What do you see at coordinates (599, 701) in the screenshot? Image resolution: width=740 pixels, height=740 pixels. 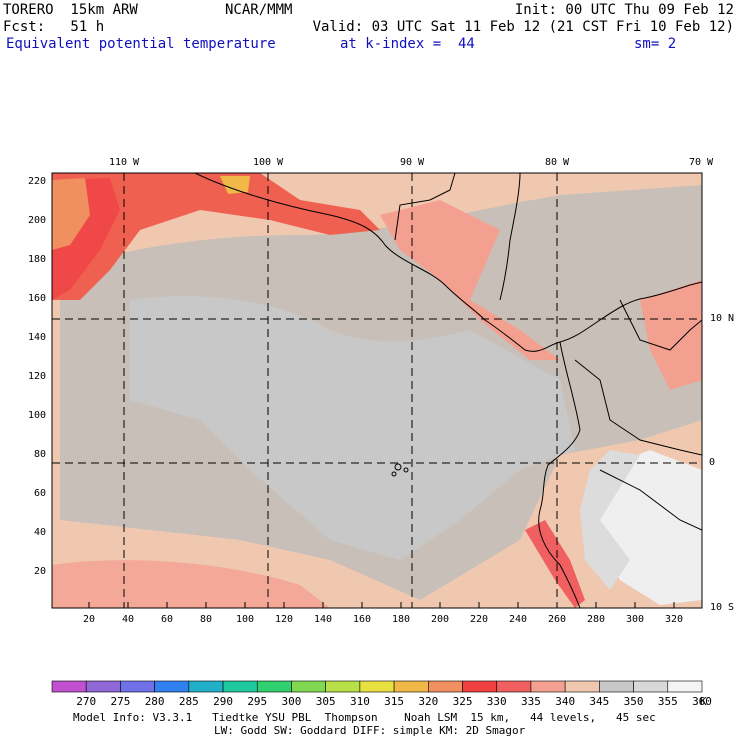 I see `colorbar-level-label: 345` at bounding box center [599, 701].